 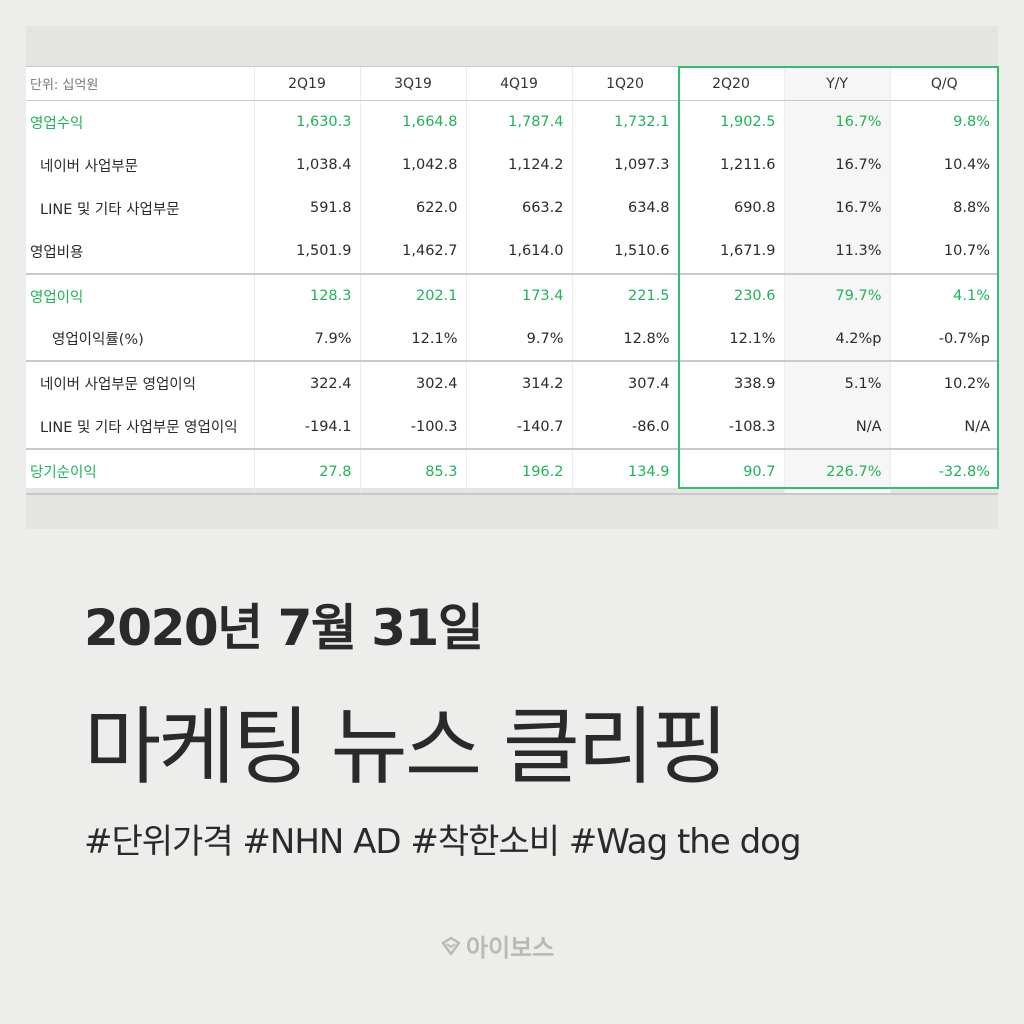 What do you see at coordinates (943, 339) in the screenshot?
I see `table-cell: -0.7%p` at bounding box center [943, 339].